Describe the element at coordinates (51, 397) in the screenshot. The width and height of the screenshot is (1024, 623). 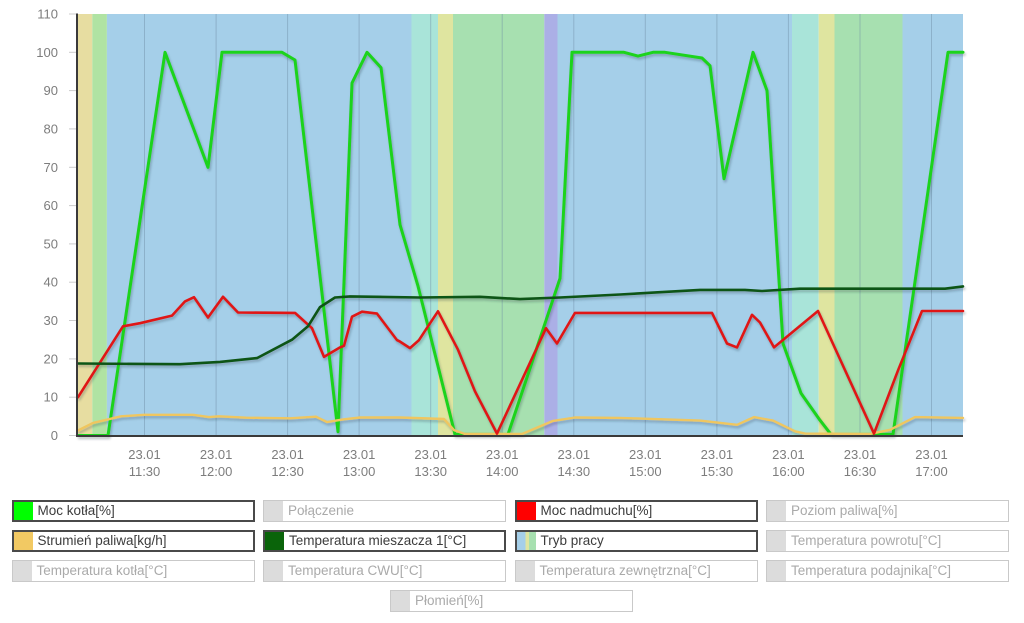
I see `svg-text: 10` at that location.